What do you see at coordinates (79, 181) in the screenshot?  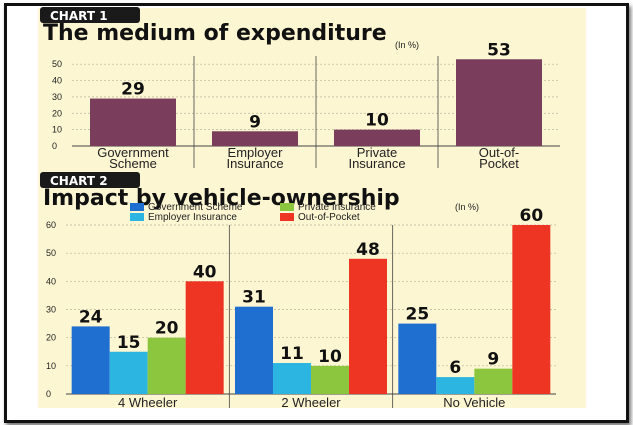 I see `chart2-tag: CHART 2` at bounding box center [79, 181].